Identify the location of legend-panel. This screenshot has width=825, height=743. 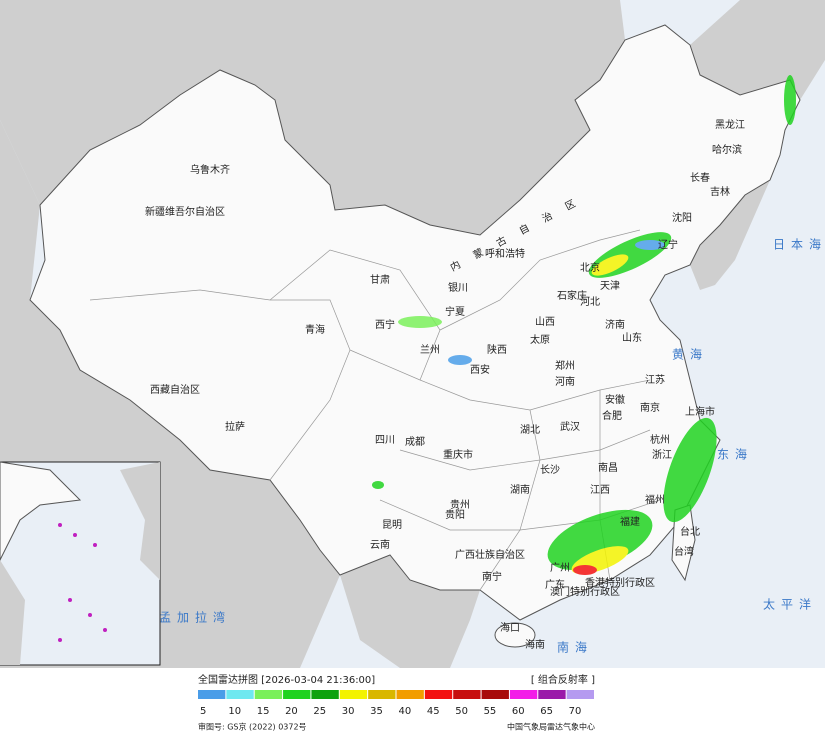
(412, 703).